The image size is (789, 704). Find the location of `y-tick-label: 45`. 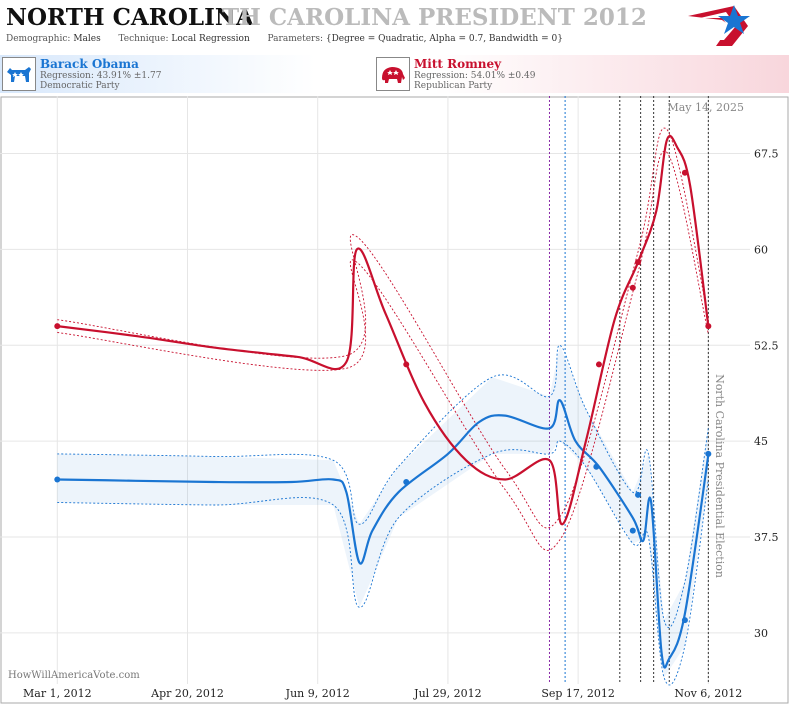

y-tick-label: 45 is located at coordinates (761, 441).